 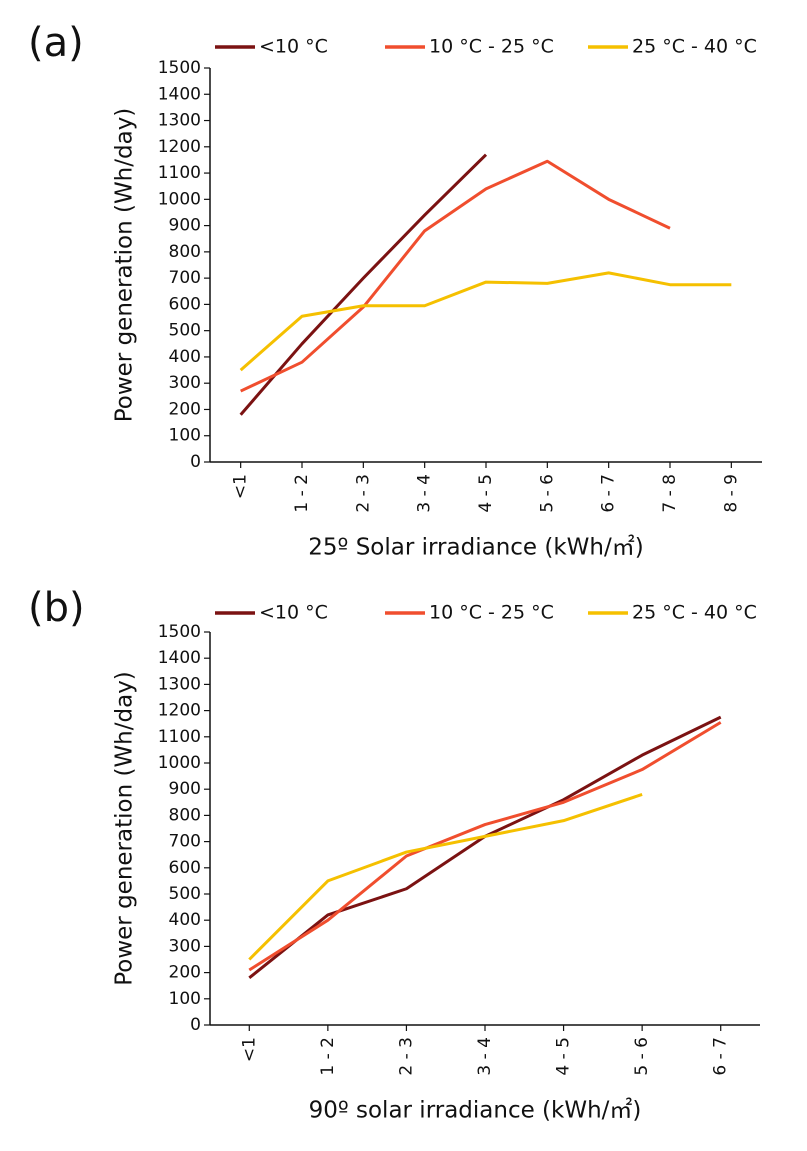 I want to click on panel-label: (a), so click(x=56, y=43).